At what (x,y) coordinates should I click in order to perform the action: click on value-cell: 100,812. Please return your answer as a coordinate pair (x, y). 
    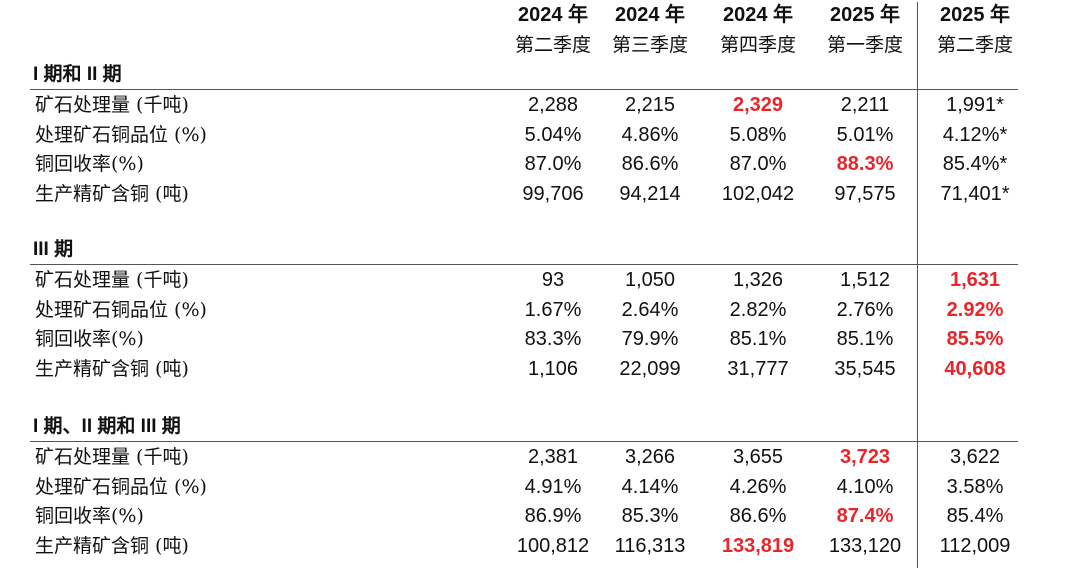
    Looking at the image, I should click on (553, 545).